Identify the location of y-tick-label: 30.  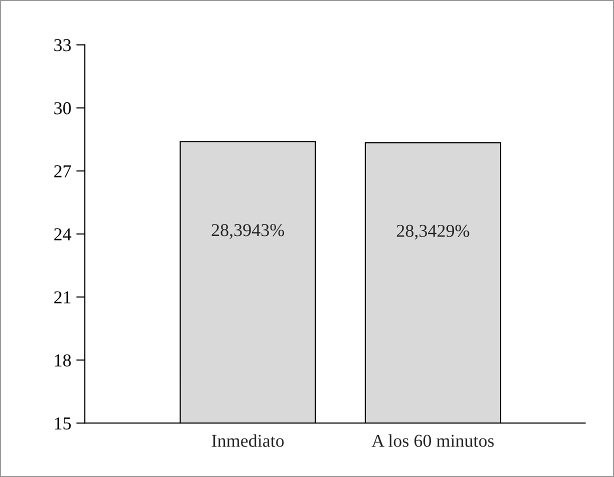
(62, 108).